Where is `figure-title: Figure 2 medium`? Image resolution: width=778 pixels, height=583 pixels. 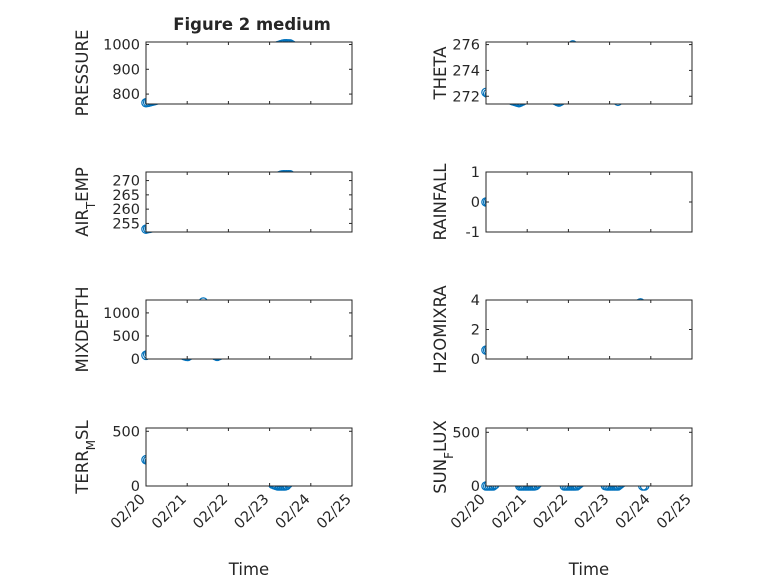 figure-title: Figure 2 medium is located at coordinates (252, 24).